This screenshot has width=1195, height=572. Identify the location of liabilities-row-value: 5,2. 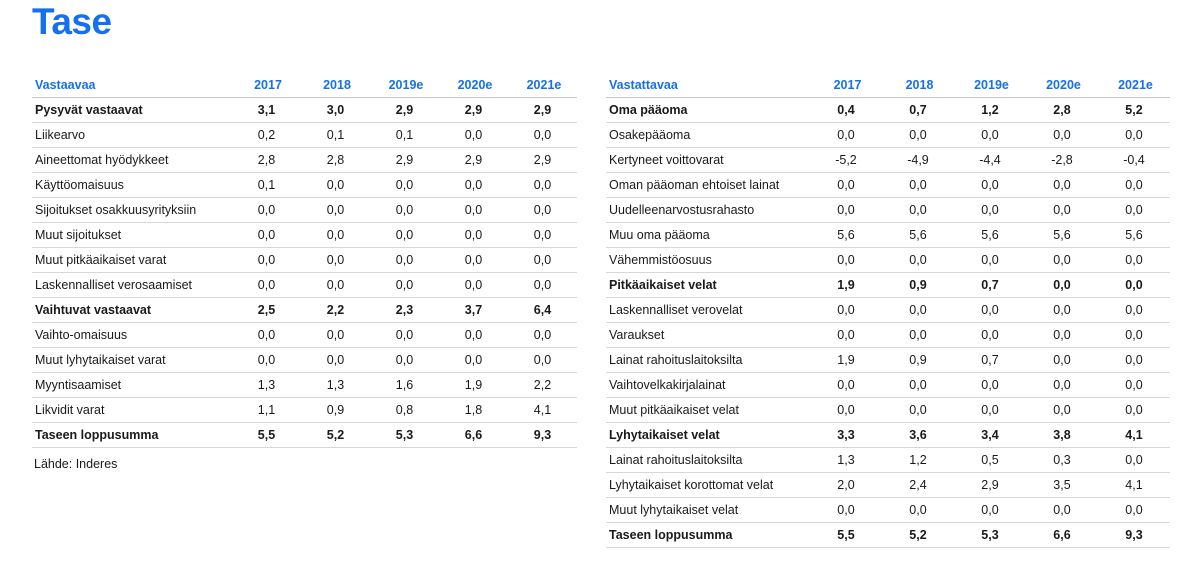
(918, 535).